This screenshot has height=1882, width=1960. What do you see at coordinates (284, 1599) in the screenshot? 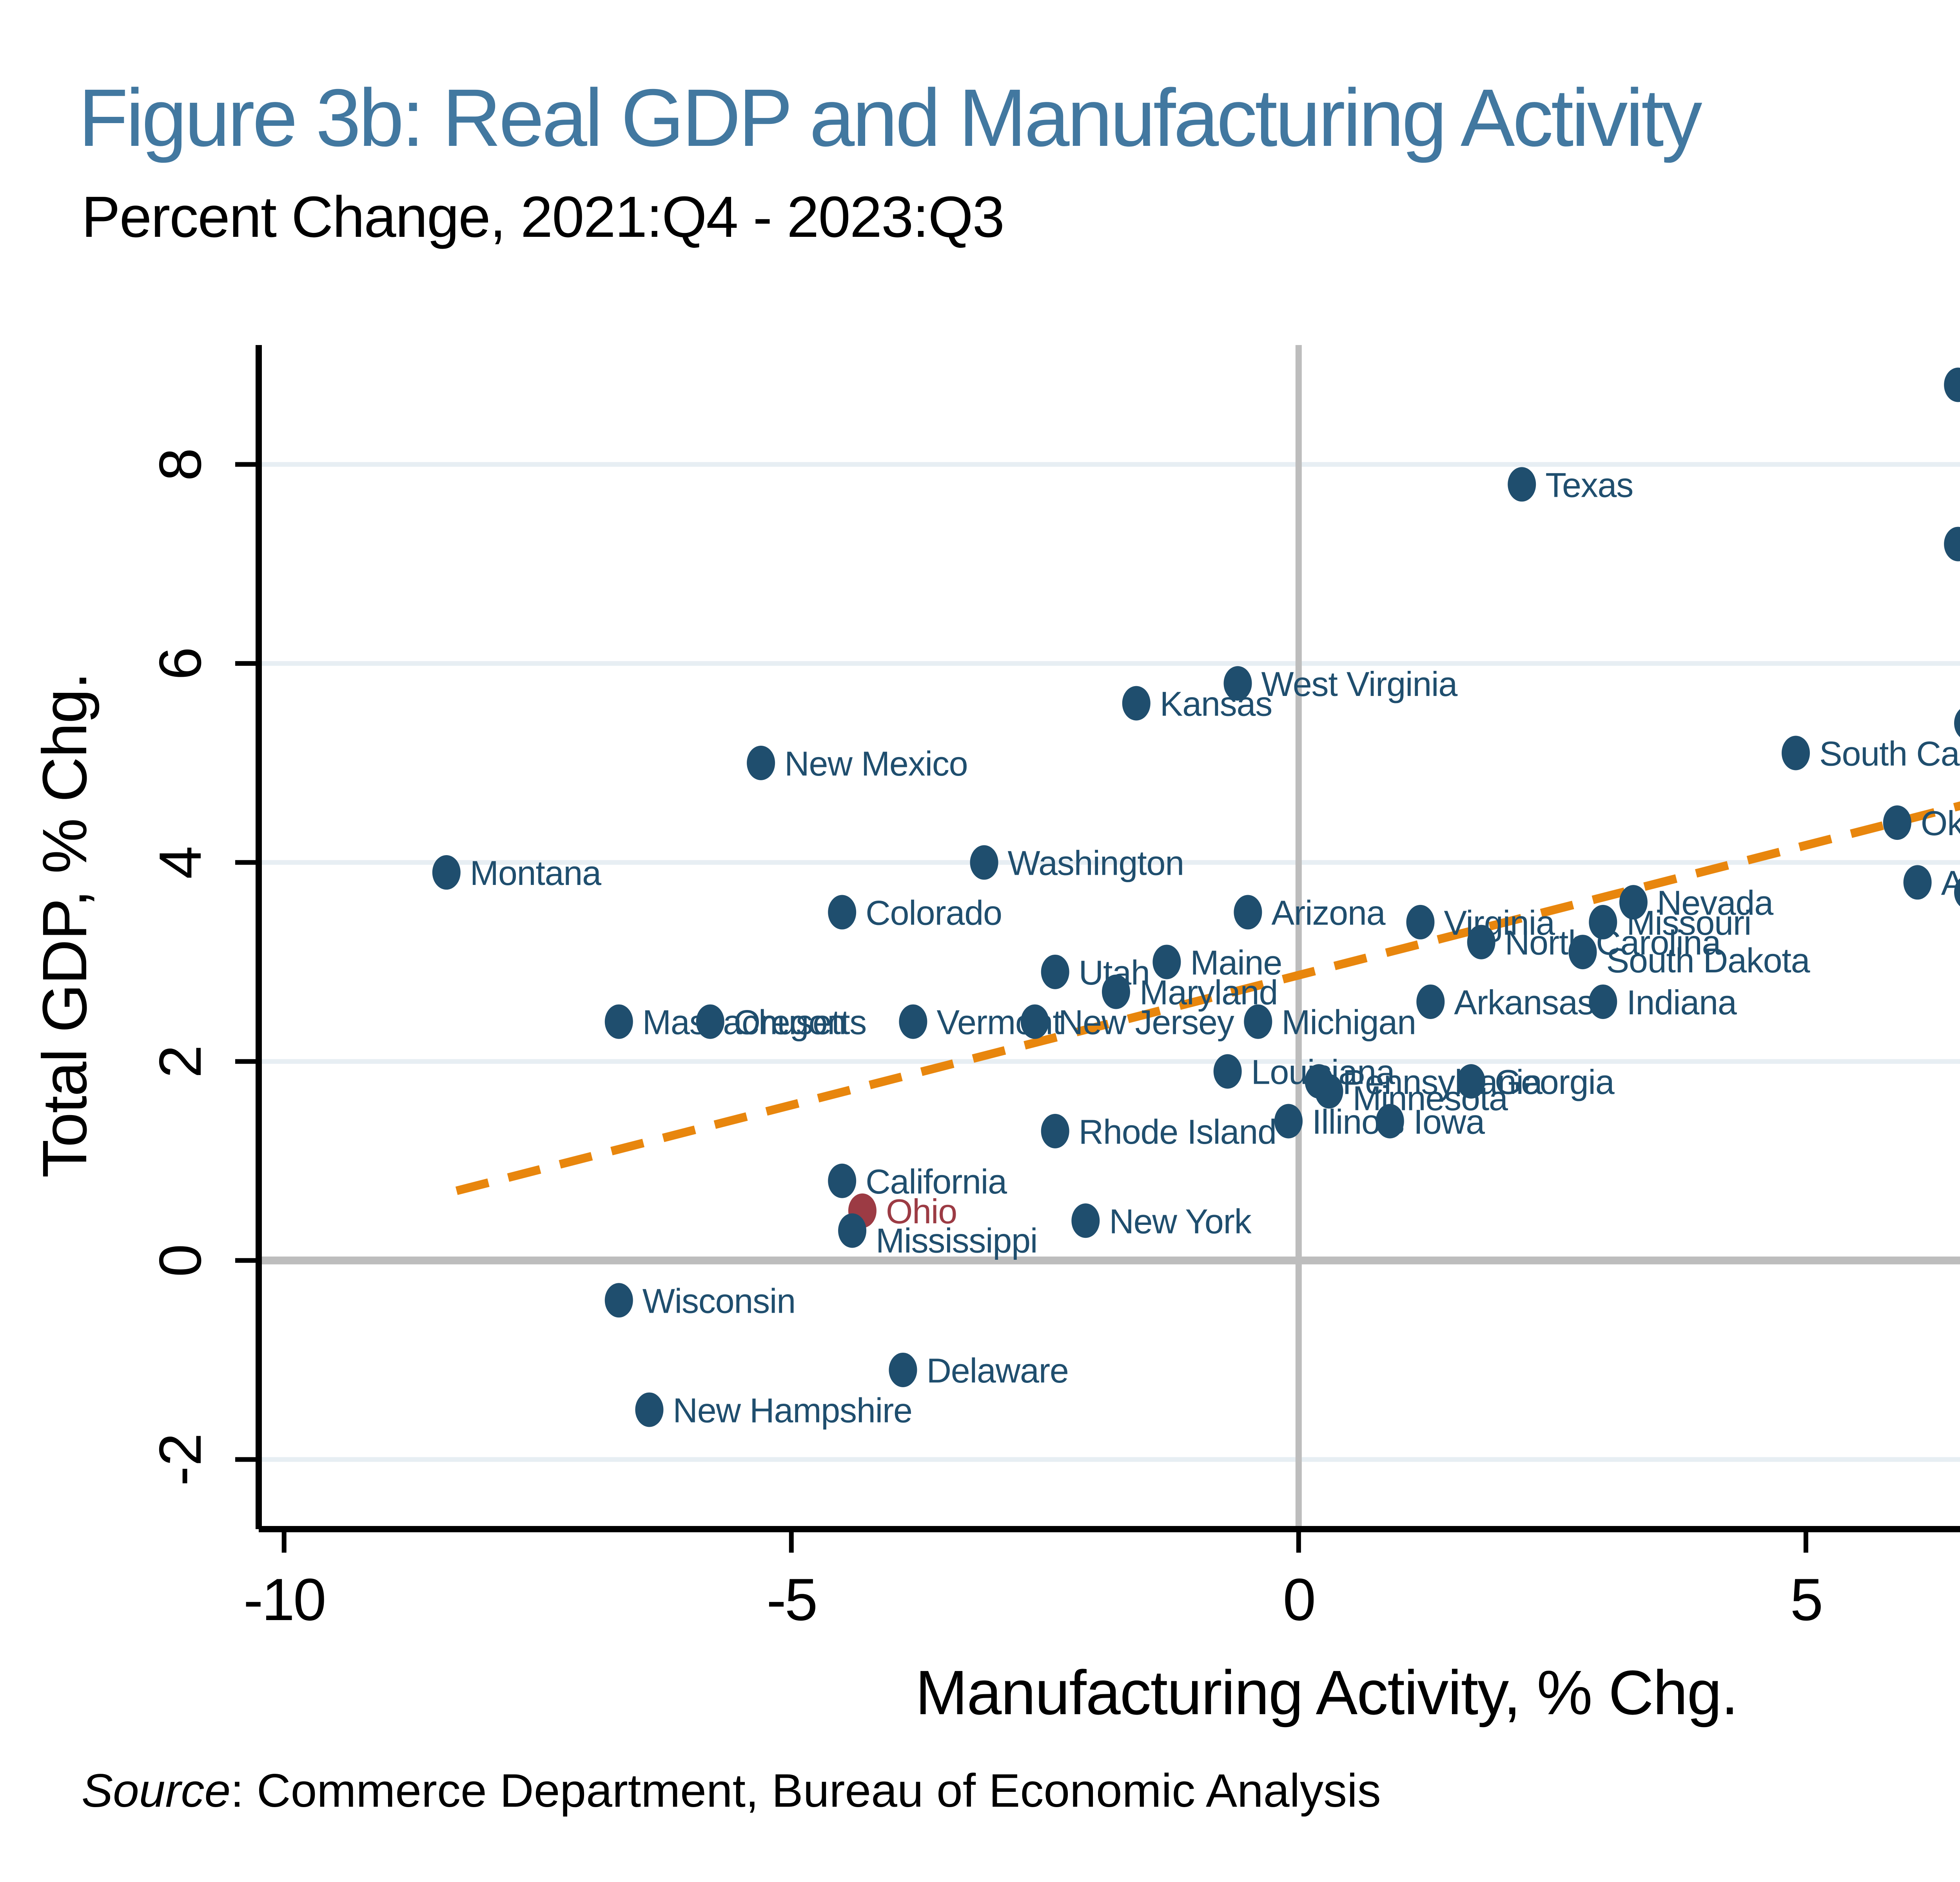
I see `x-tick-label--10: -10` at bounding box center [284, 1599].